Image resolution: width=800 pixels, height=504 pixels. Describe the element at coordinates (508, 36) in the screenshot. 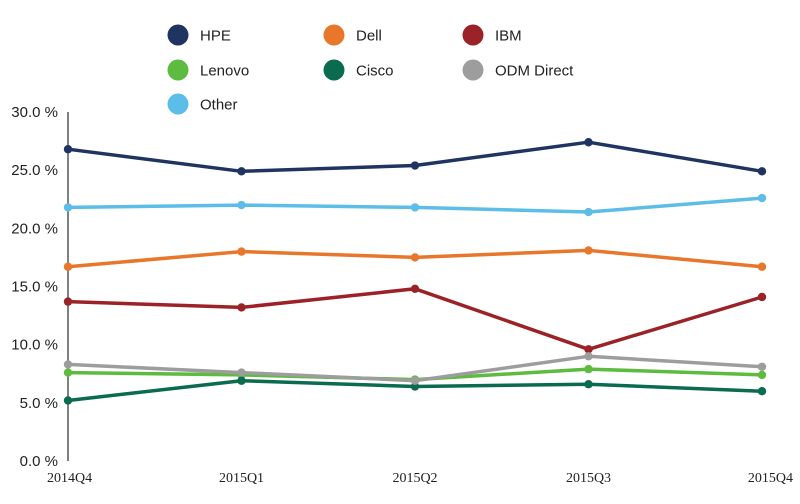

I see `legend-label: IBM` at that location.